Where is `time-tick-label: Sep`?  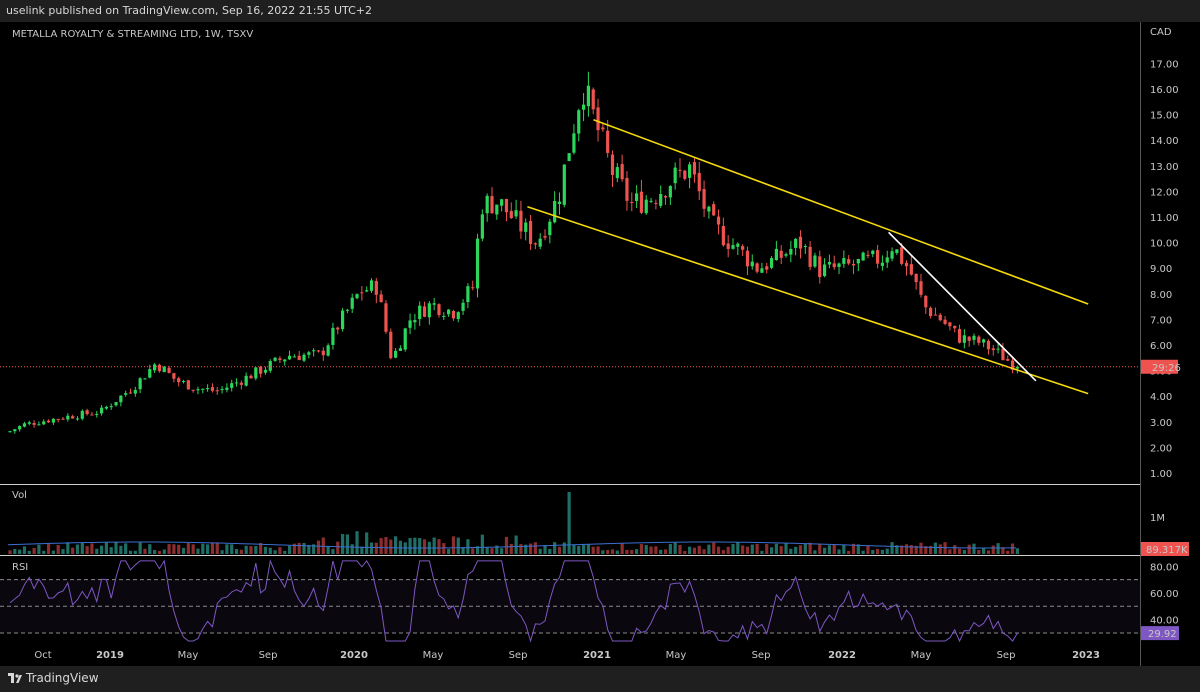
time-tick-label: Sep is located at coordinates (518, 655).